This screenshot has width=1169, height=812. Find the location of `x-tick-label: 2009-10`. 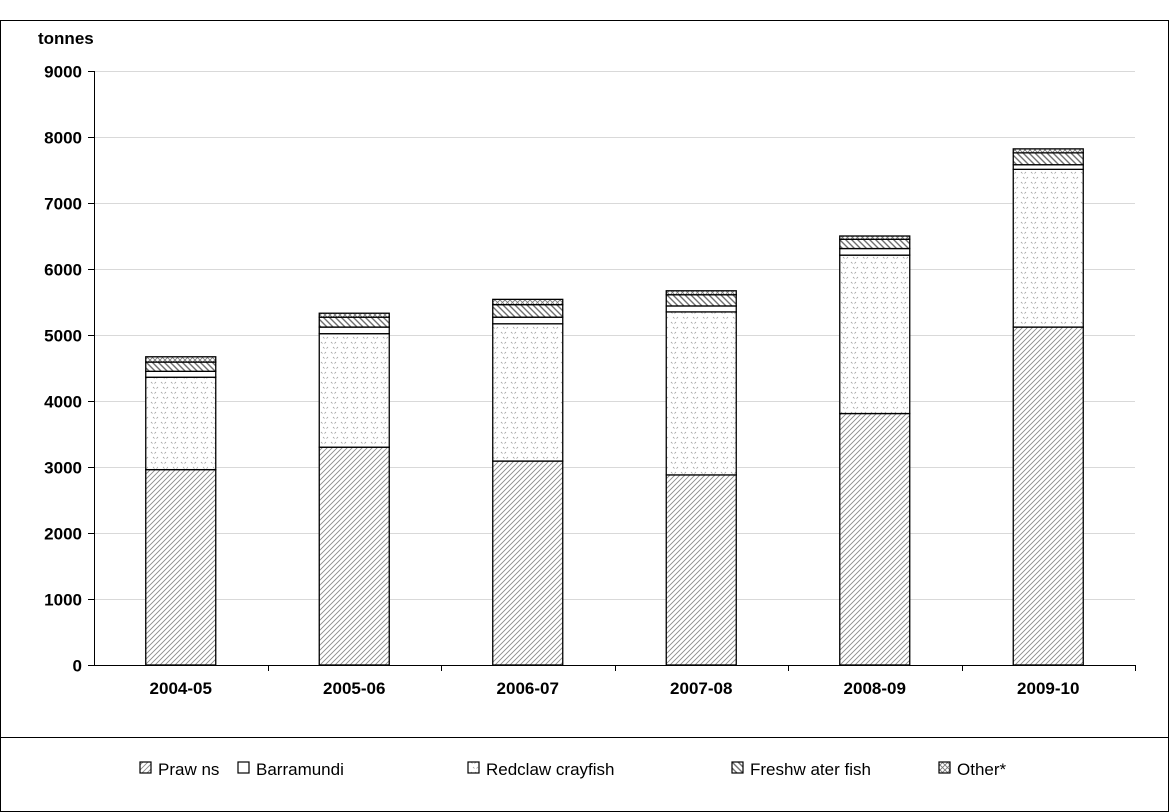

x-tick-label: 2009-10 is located at coordinates (1048, 688).